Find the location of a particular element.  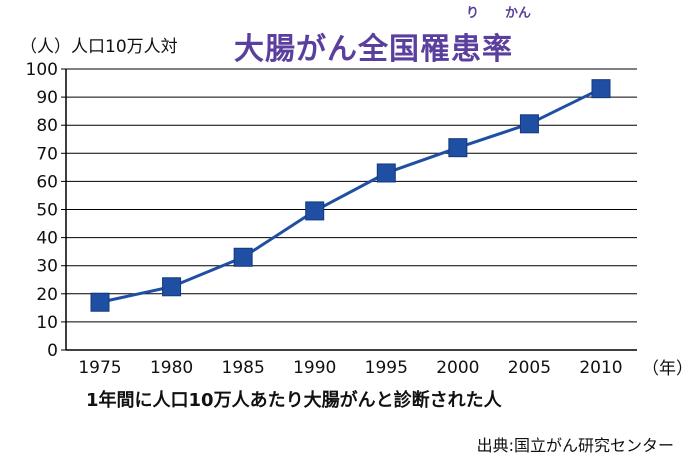

x-tick-label-1985: 1985 is located at coordinates (243, 368).